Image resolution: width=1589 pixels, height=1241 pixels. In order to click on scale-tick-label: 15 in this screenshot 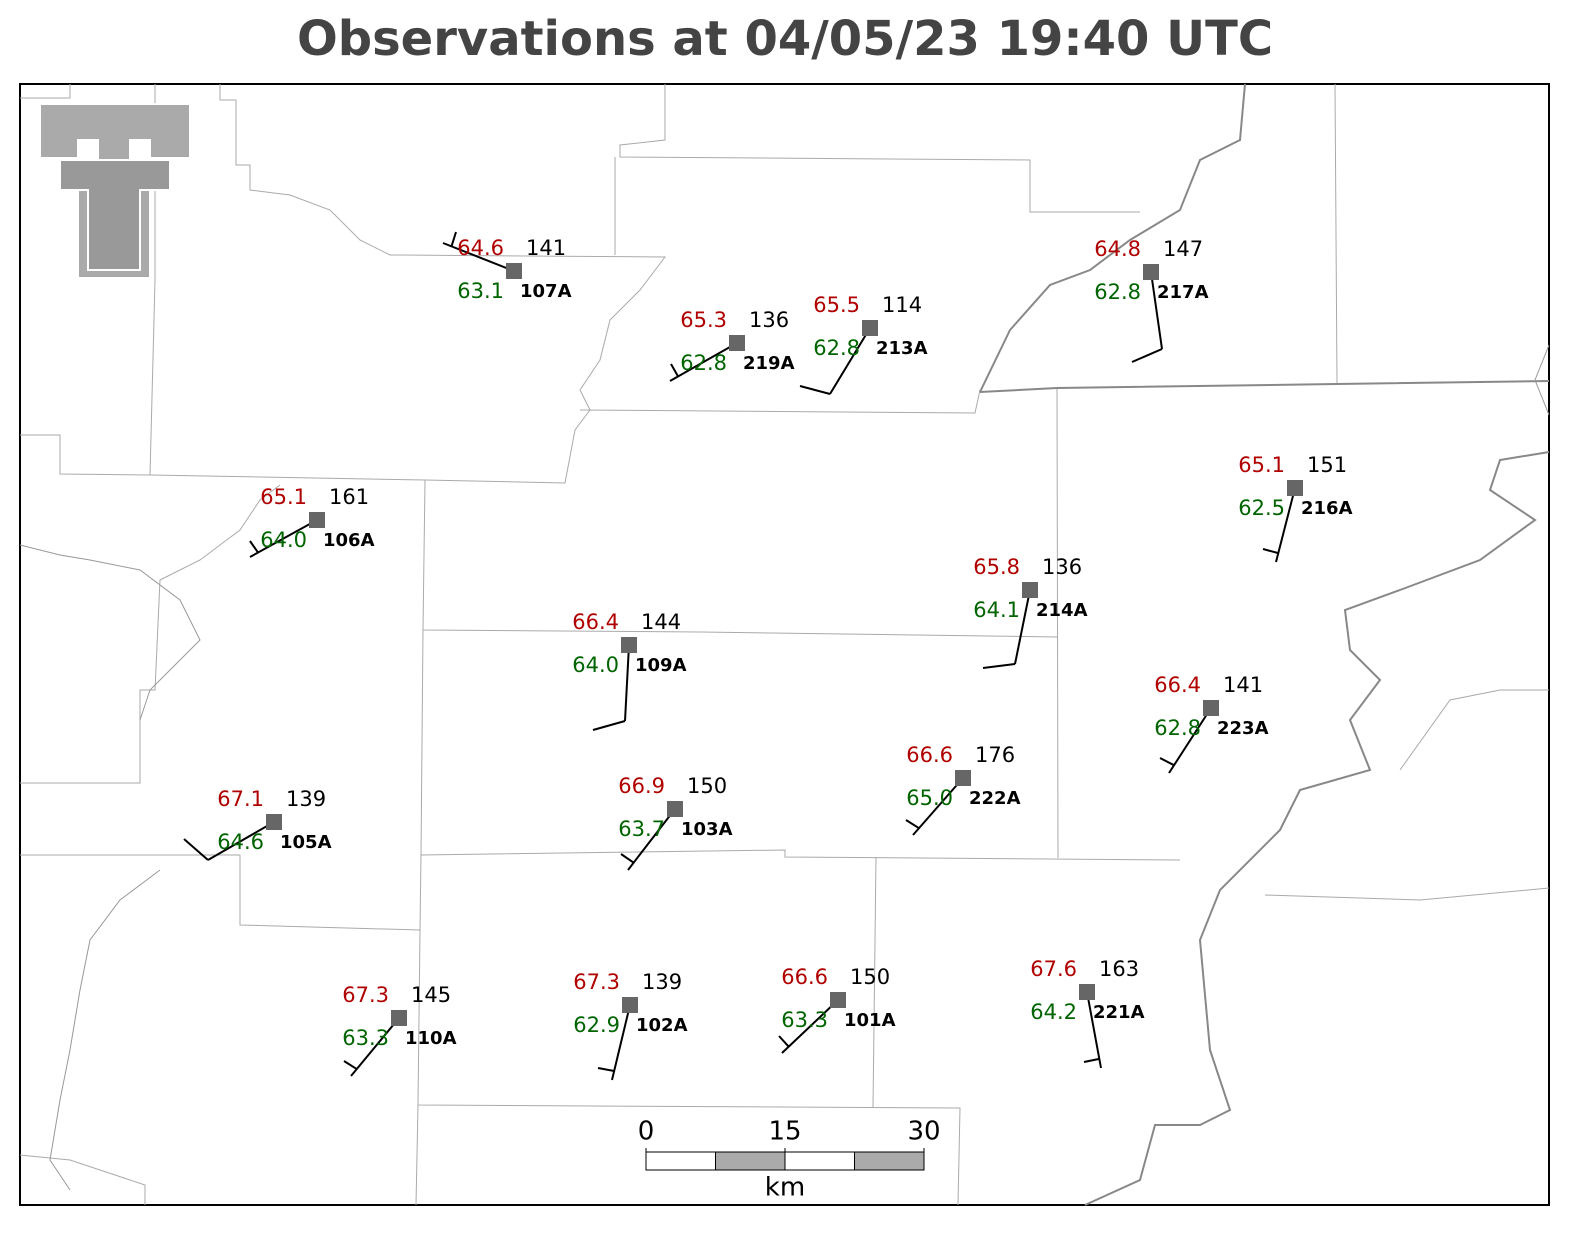, I will do `click(784, 1132)`.